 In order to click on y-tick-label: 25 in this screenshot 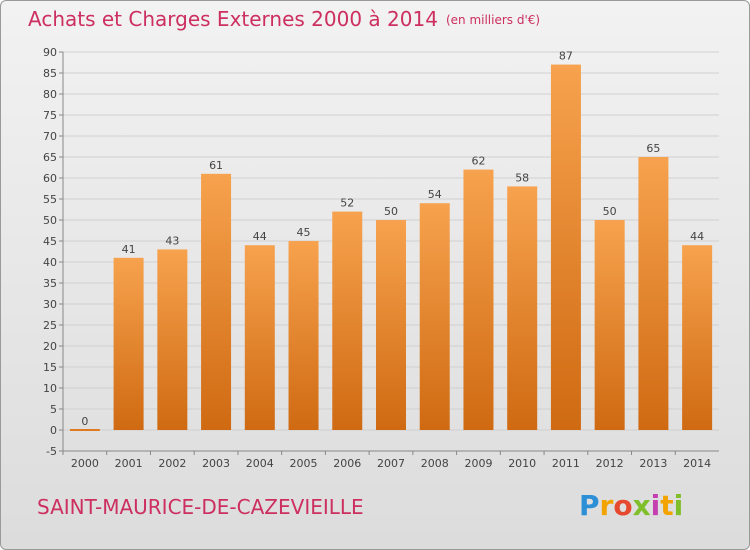, I will do `click(50, 325)`.